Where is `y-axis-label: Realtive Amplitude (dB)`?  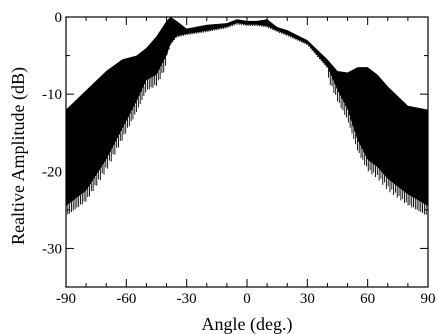
y-axis-label: Realtive Amplitude (dB) is located at coordinates (18, 156).